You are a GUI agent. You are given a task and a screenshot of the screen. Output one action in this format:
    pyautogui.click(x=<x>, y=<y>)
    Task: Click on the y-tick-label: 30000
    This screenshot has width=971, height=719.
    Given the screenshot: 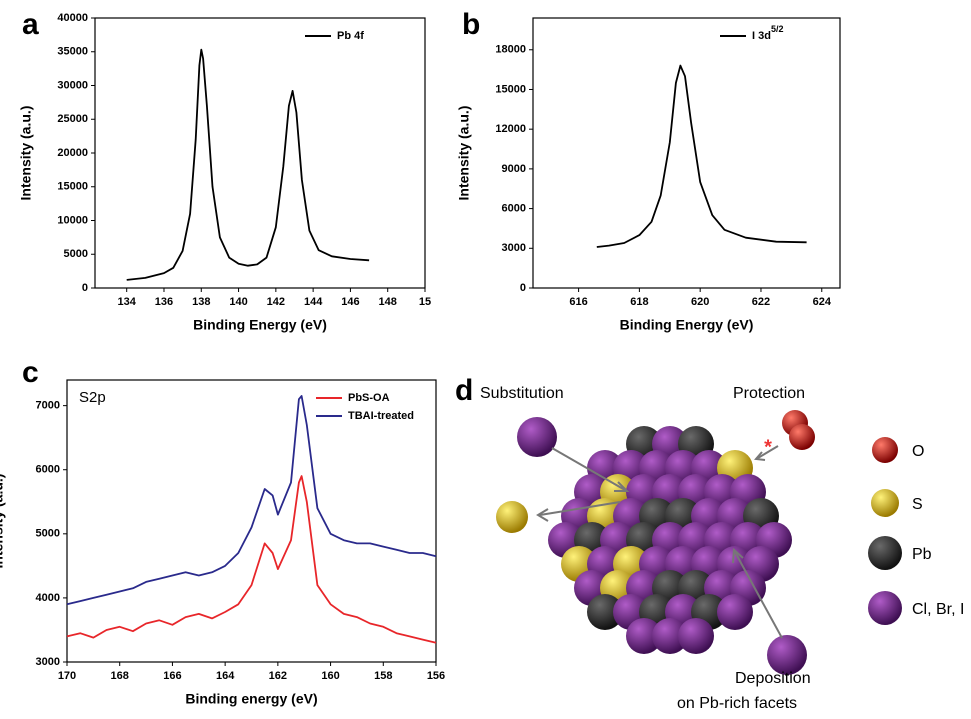 What is the action you would take?
    pyautogui.click(x=72, y=85)
    